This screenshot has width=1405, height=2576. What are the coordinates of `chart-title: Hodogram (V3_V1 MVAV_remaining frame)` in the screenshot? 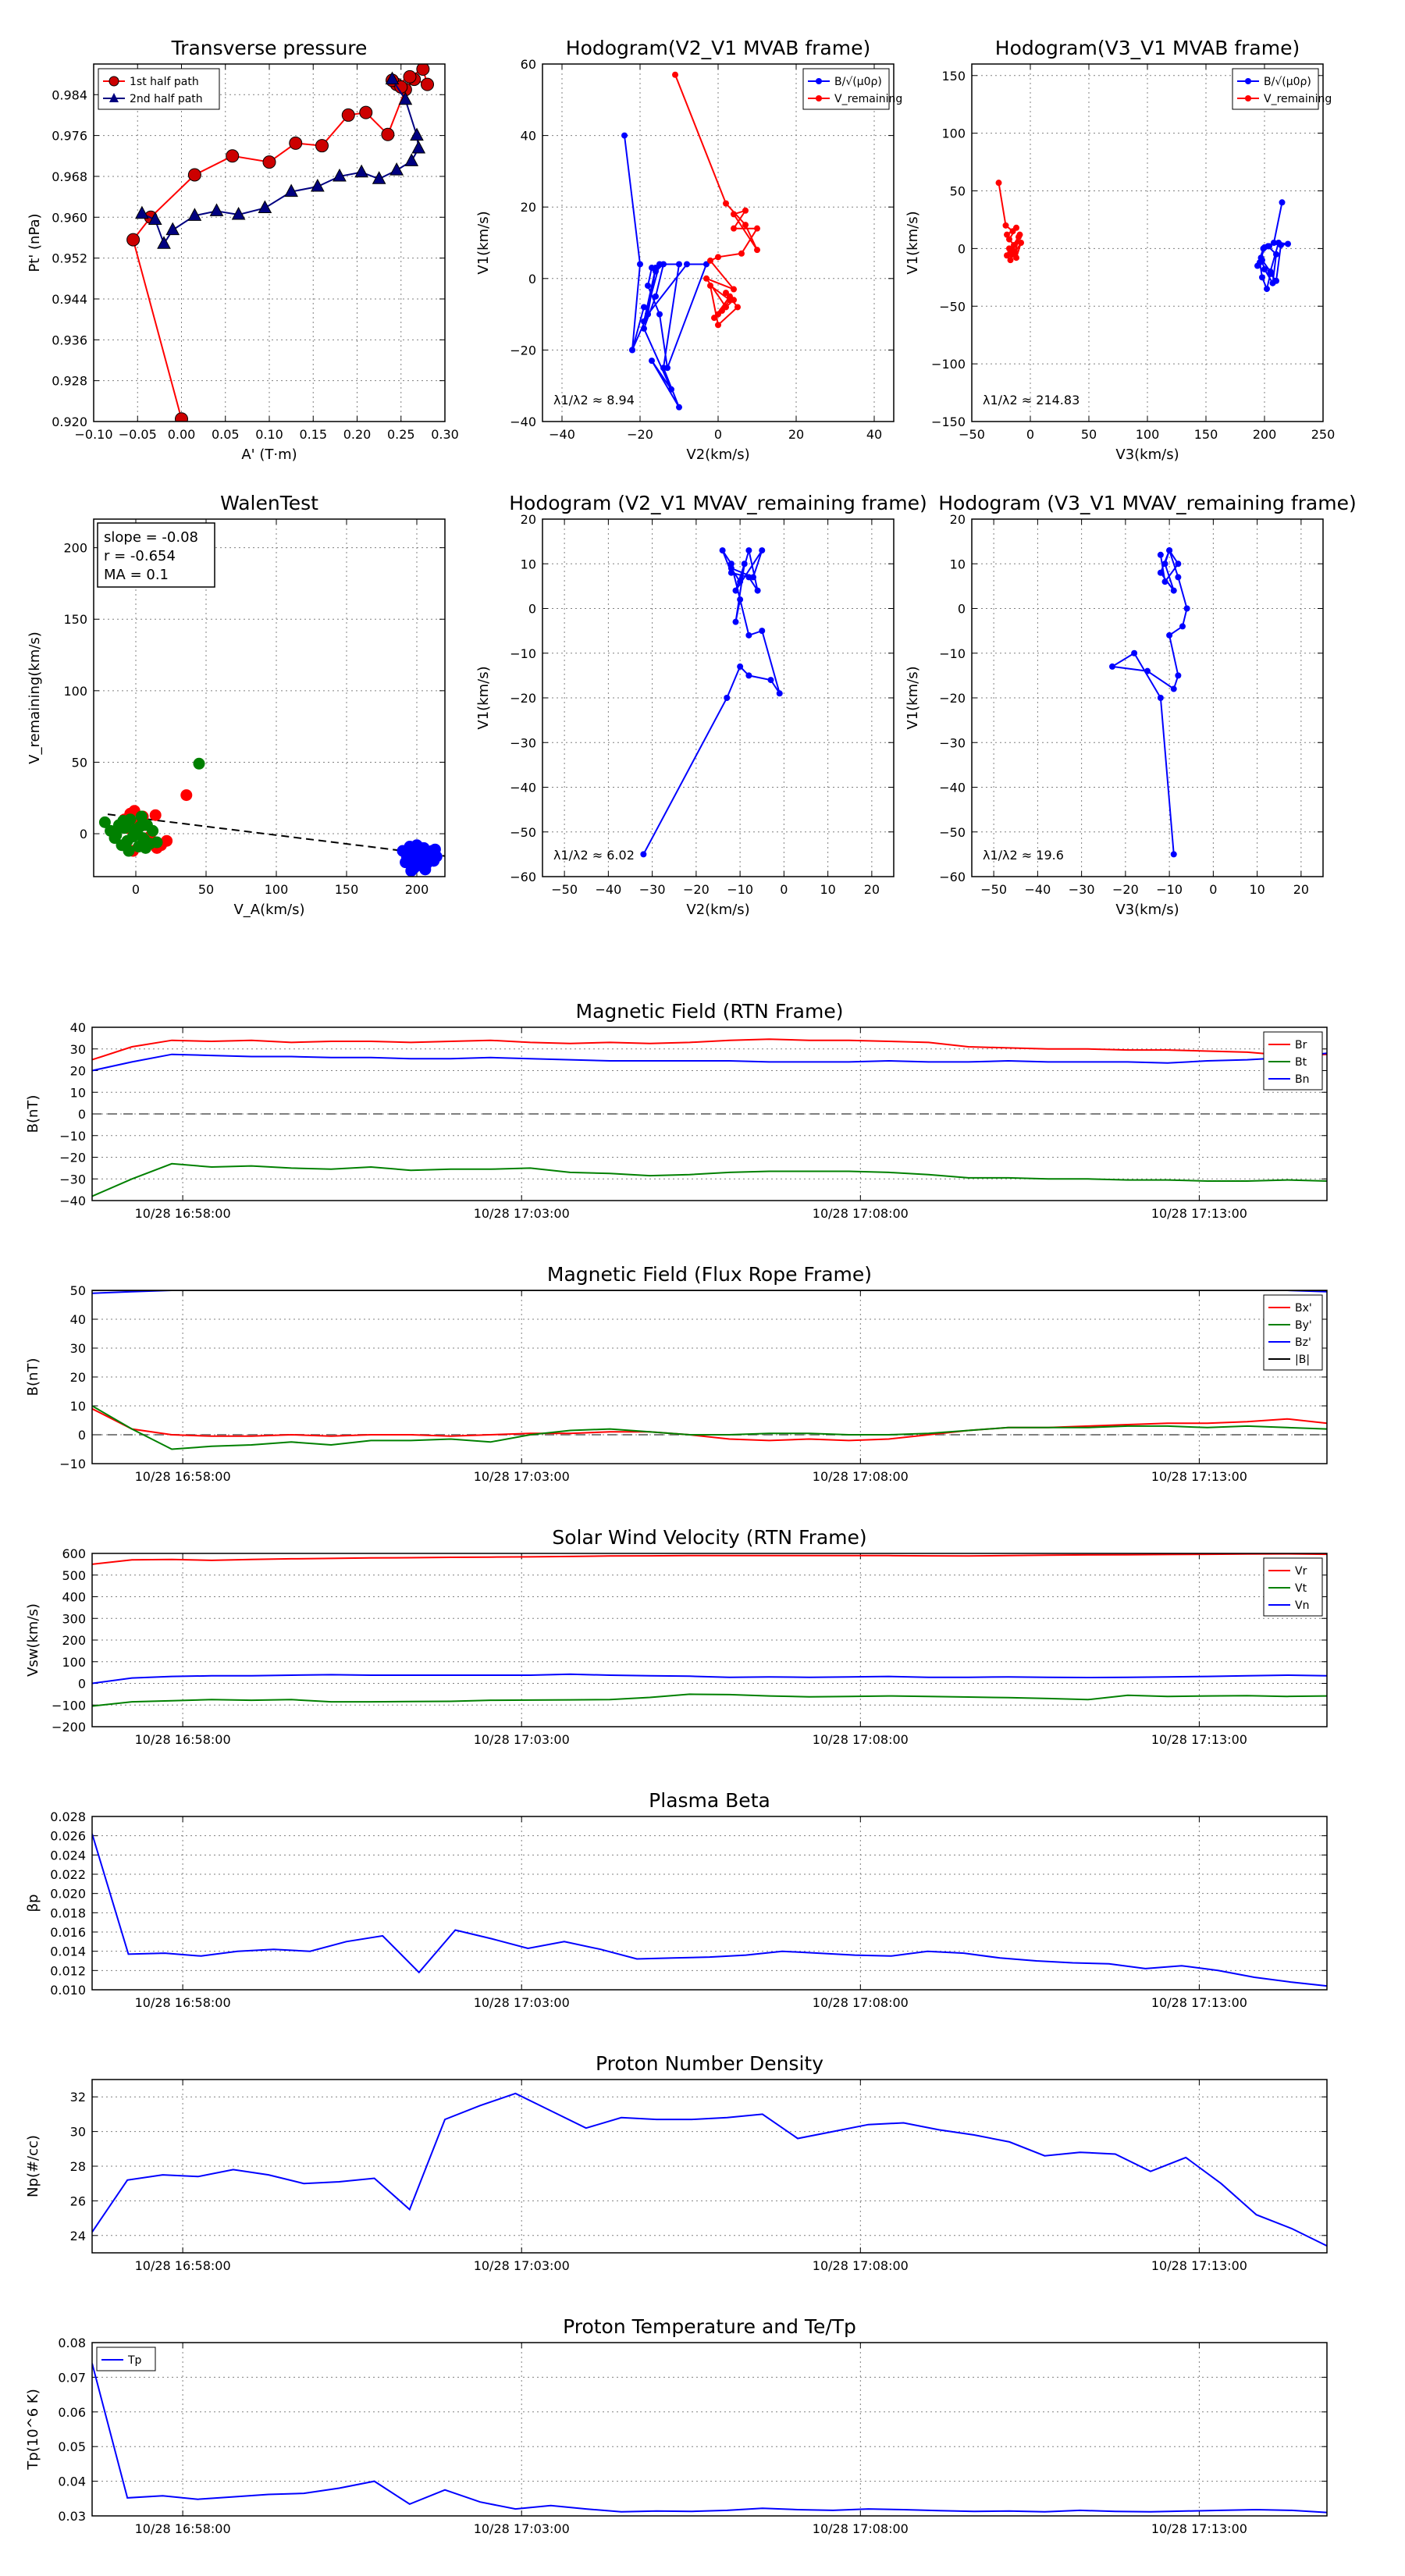 It's located at (1148, 503).